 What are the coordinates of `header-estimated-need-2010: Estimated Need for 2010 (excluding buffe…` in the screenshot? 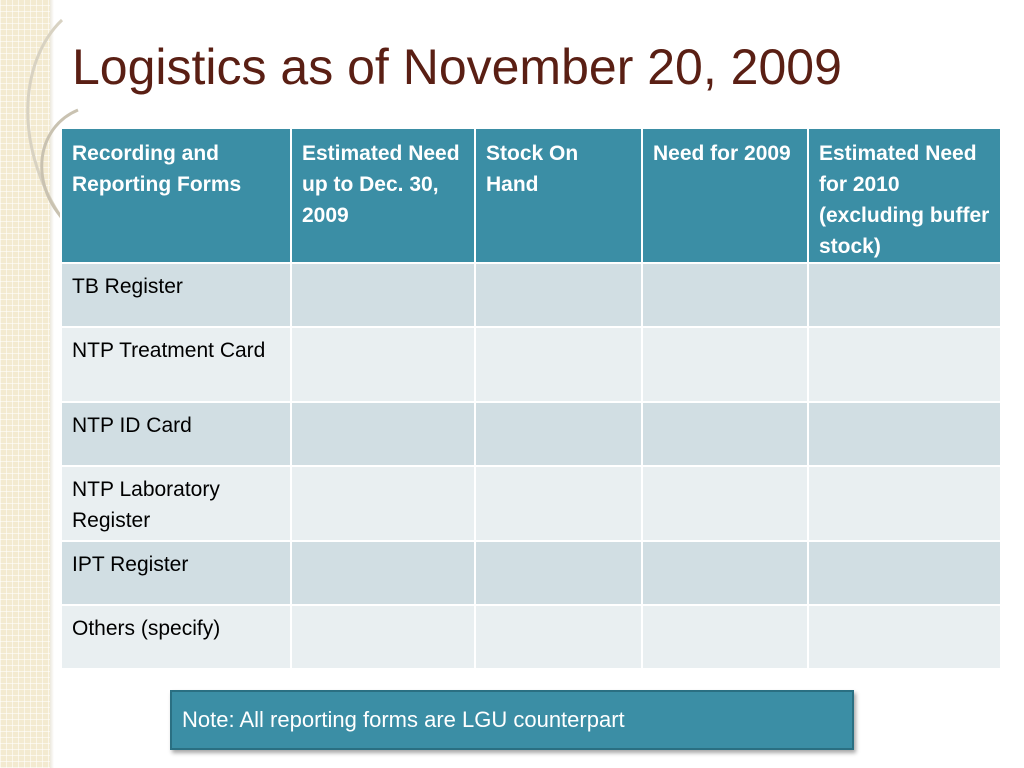 It's located at (904, 195).